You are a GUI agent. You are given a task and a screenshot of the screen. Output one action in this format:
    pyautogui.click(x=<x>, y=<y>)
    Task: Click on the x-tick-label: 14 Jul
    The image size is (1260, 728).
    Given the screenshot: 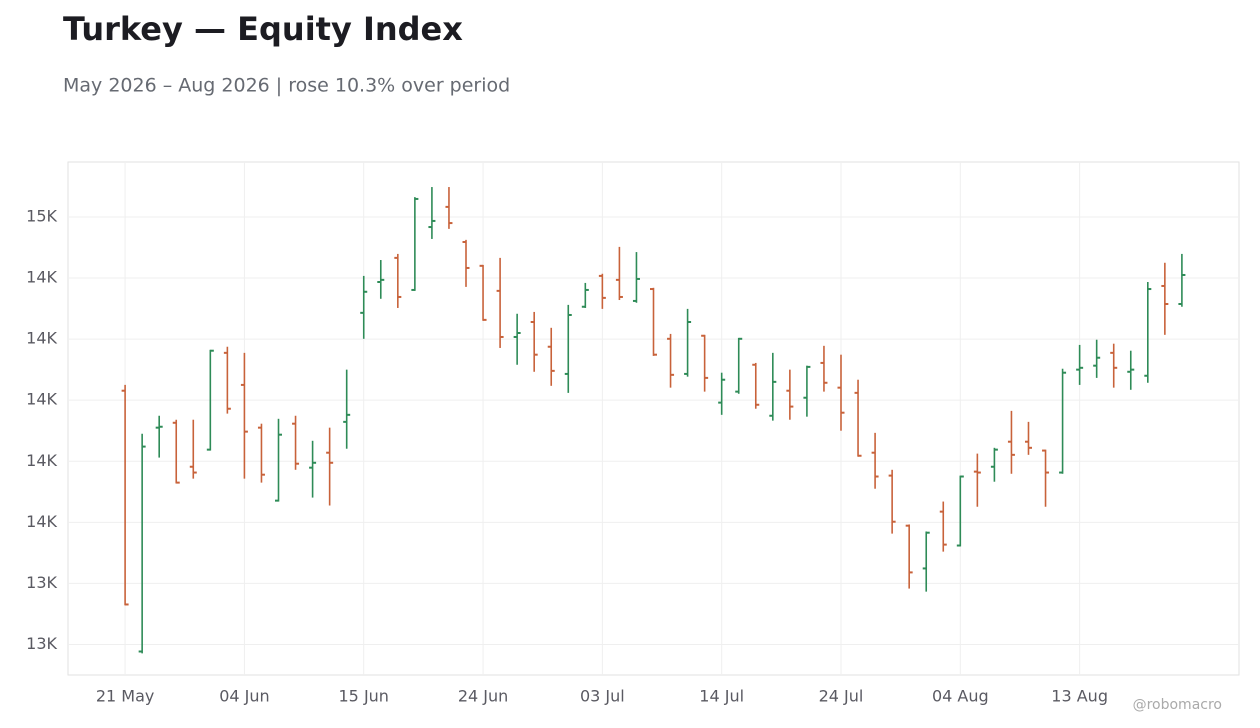 What is the action you would take?
    pyautogui.click(x=721, y=696)
    